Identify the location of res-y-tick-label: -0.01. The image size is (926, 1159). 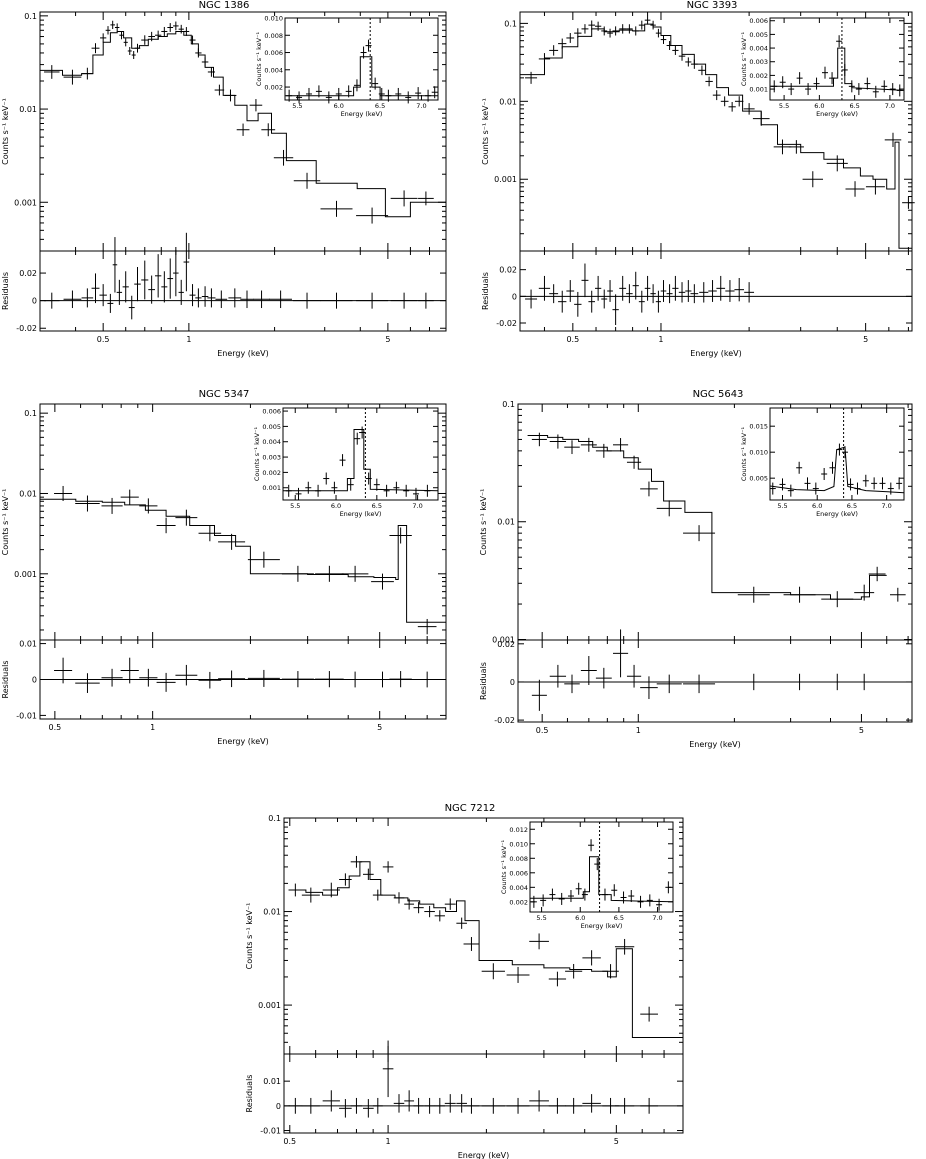
(26, 715).